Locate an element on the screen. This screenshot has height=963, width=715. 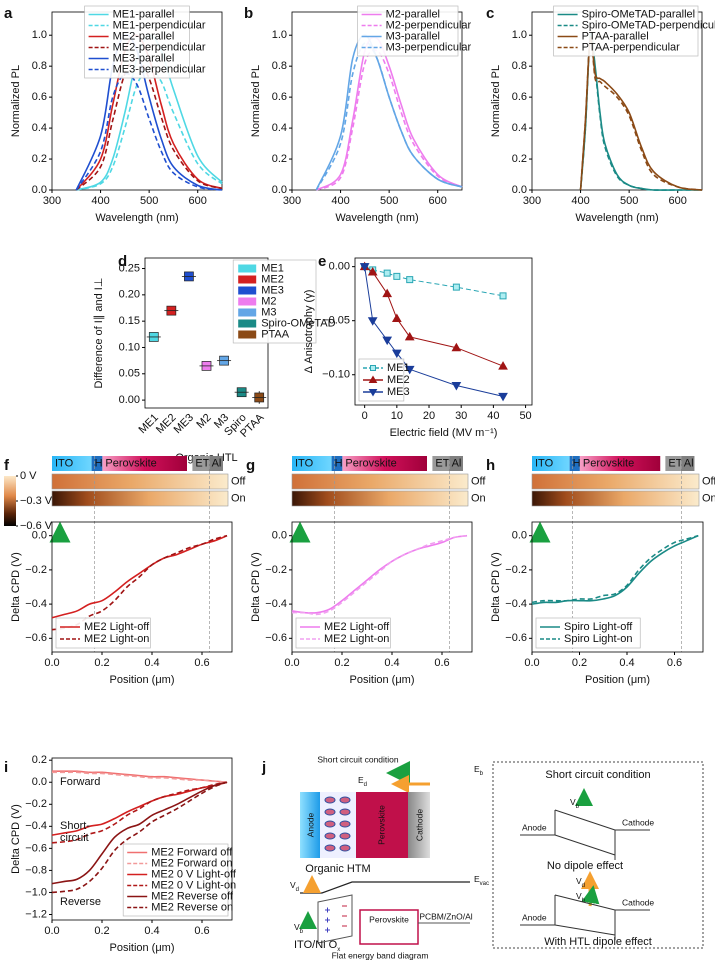
y-tick-label: 0.20 is located at coordinates (129, 295).